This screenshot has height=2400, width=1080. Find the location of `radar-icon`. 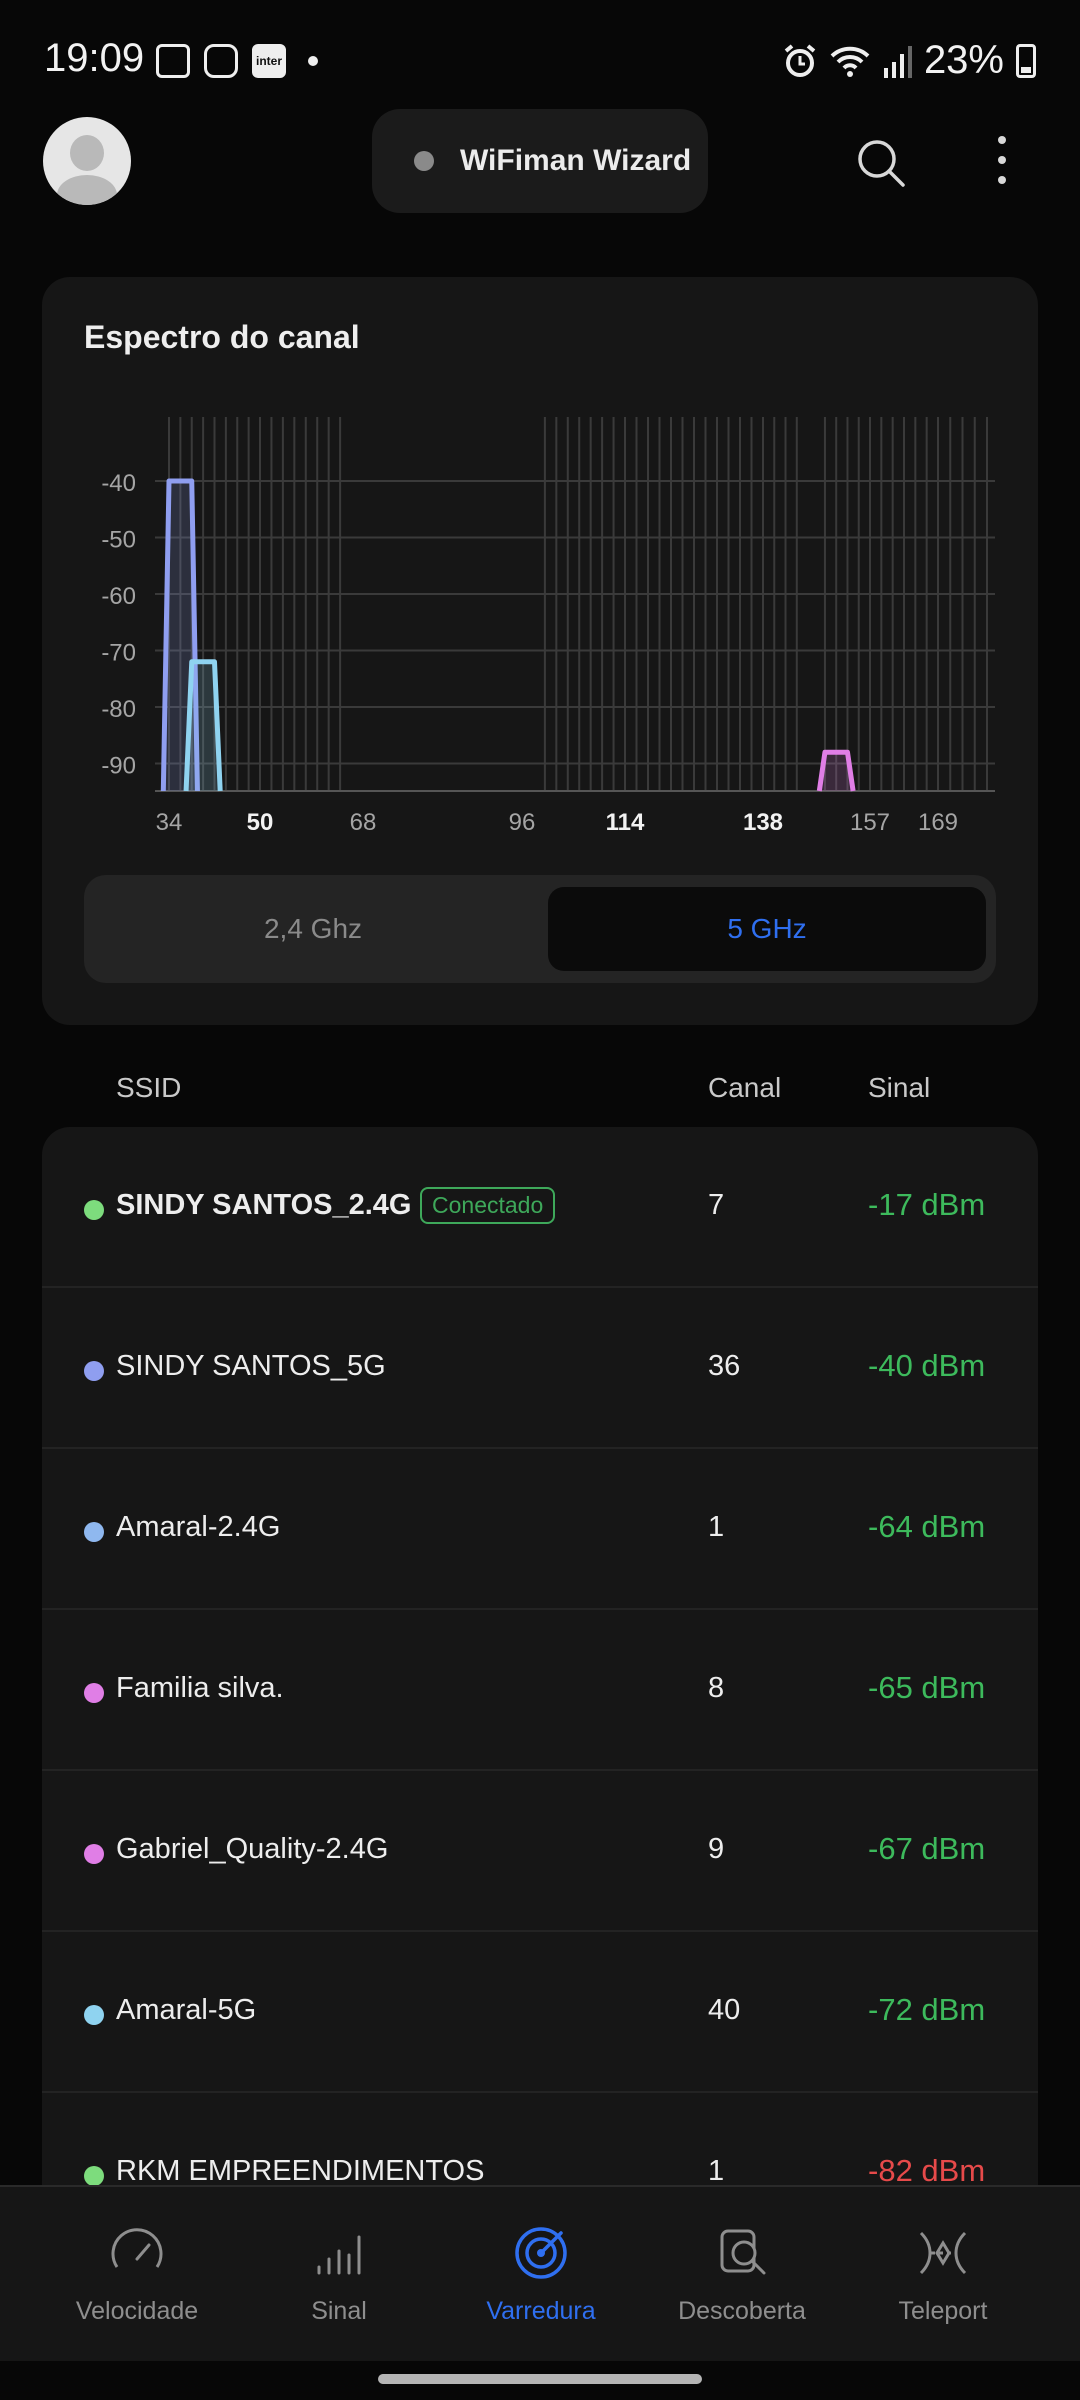

radar-icon is located at coordinates (541, 2253).